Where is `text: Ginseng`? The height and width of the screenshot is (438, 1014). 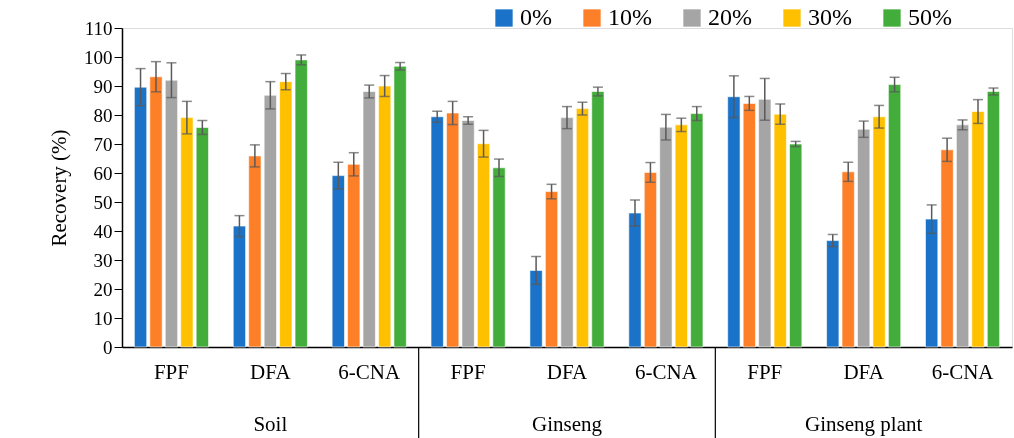
text: Ginseng is located at coordinates (567, 424).